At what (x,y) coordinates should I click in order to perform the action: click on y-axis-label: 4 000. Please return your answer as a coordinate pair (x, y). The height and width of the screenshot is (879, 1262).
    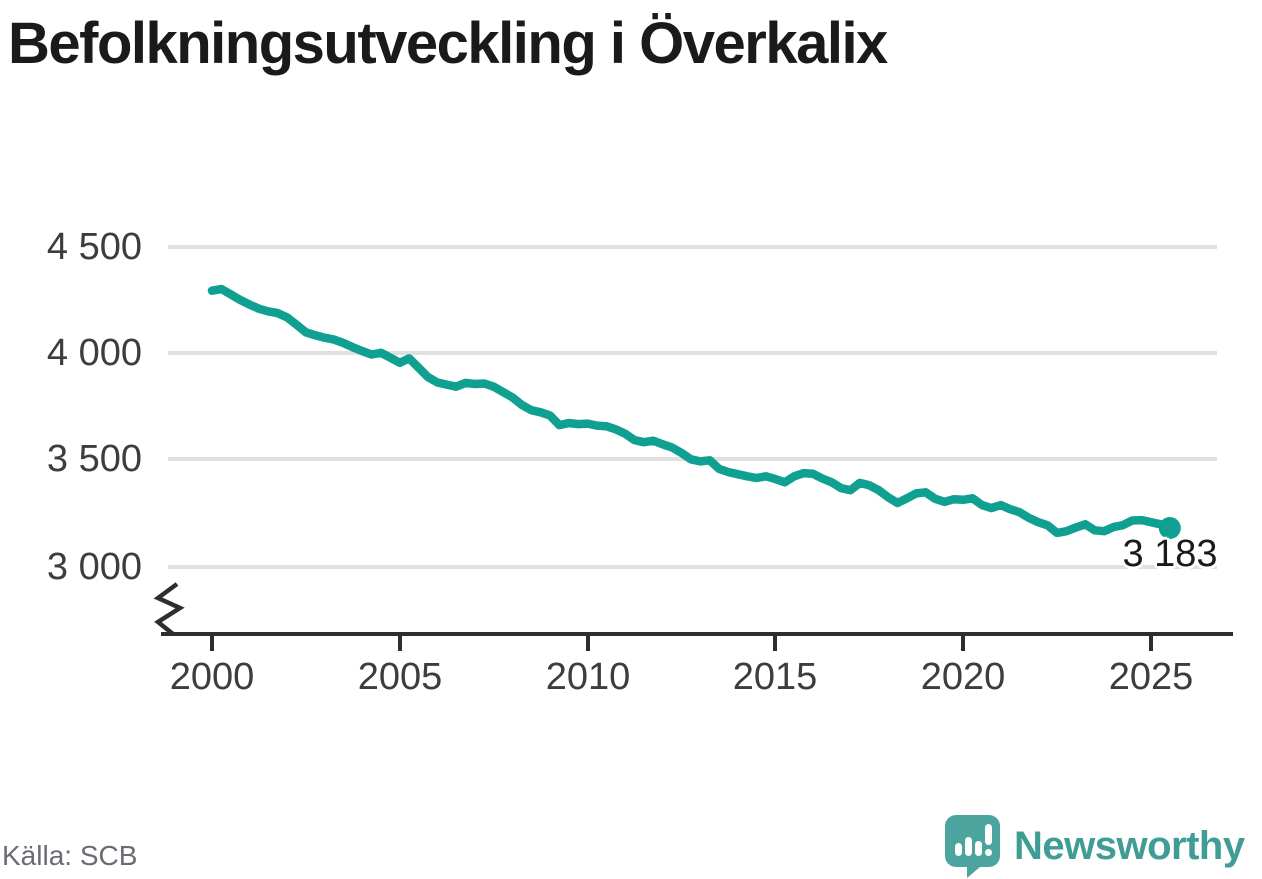
    Looking at the image, I should click on (94, 353).